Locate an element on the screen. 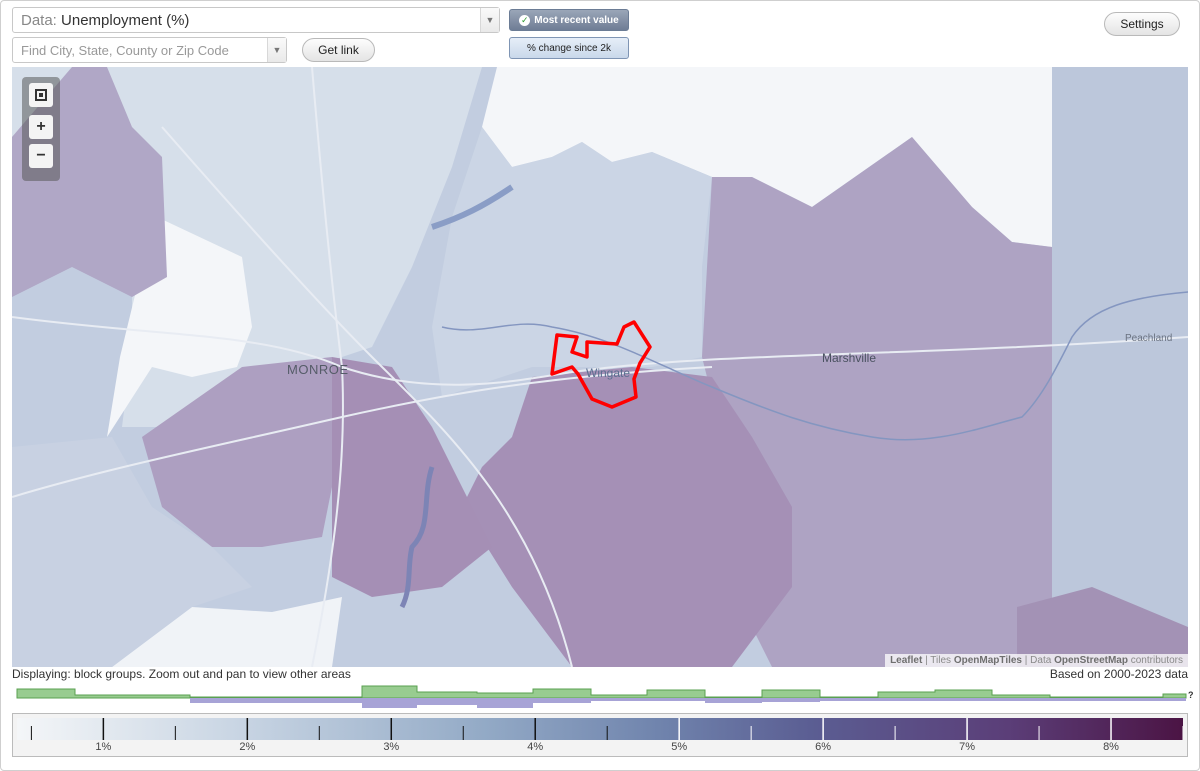  fit-bounds-button is located at coordinates (41, 95).